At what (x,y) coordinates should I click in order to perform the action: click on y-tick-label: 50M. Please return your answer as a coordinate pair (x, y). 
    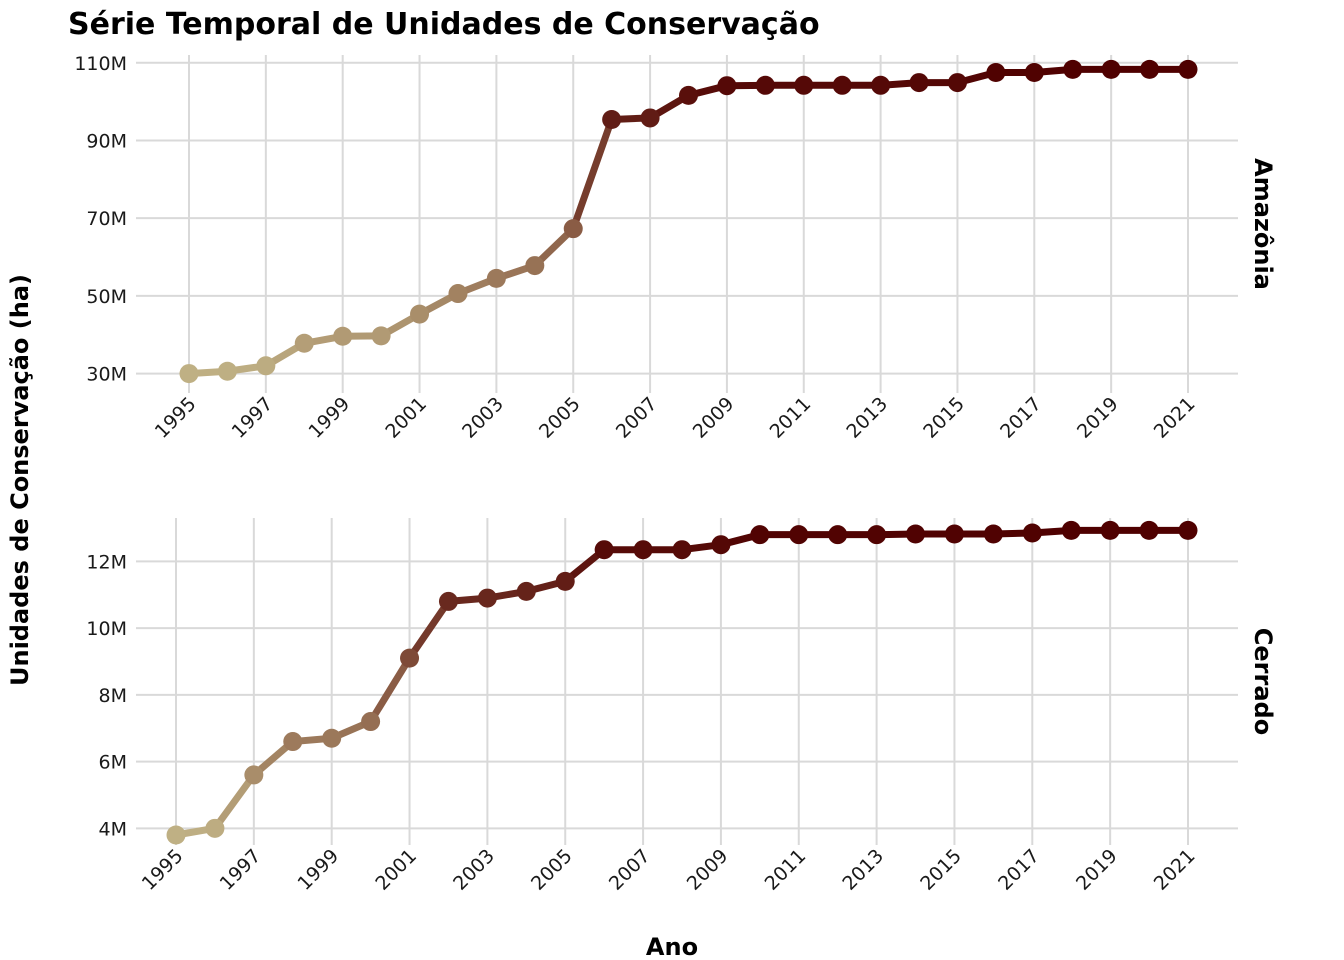
    Looking at the image, I should click on (106, 297).